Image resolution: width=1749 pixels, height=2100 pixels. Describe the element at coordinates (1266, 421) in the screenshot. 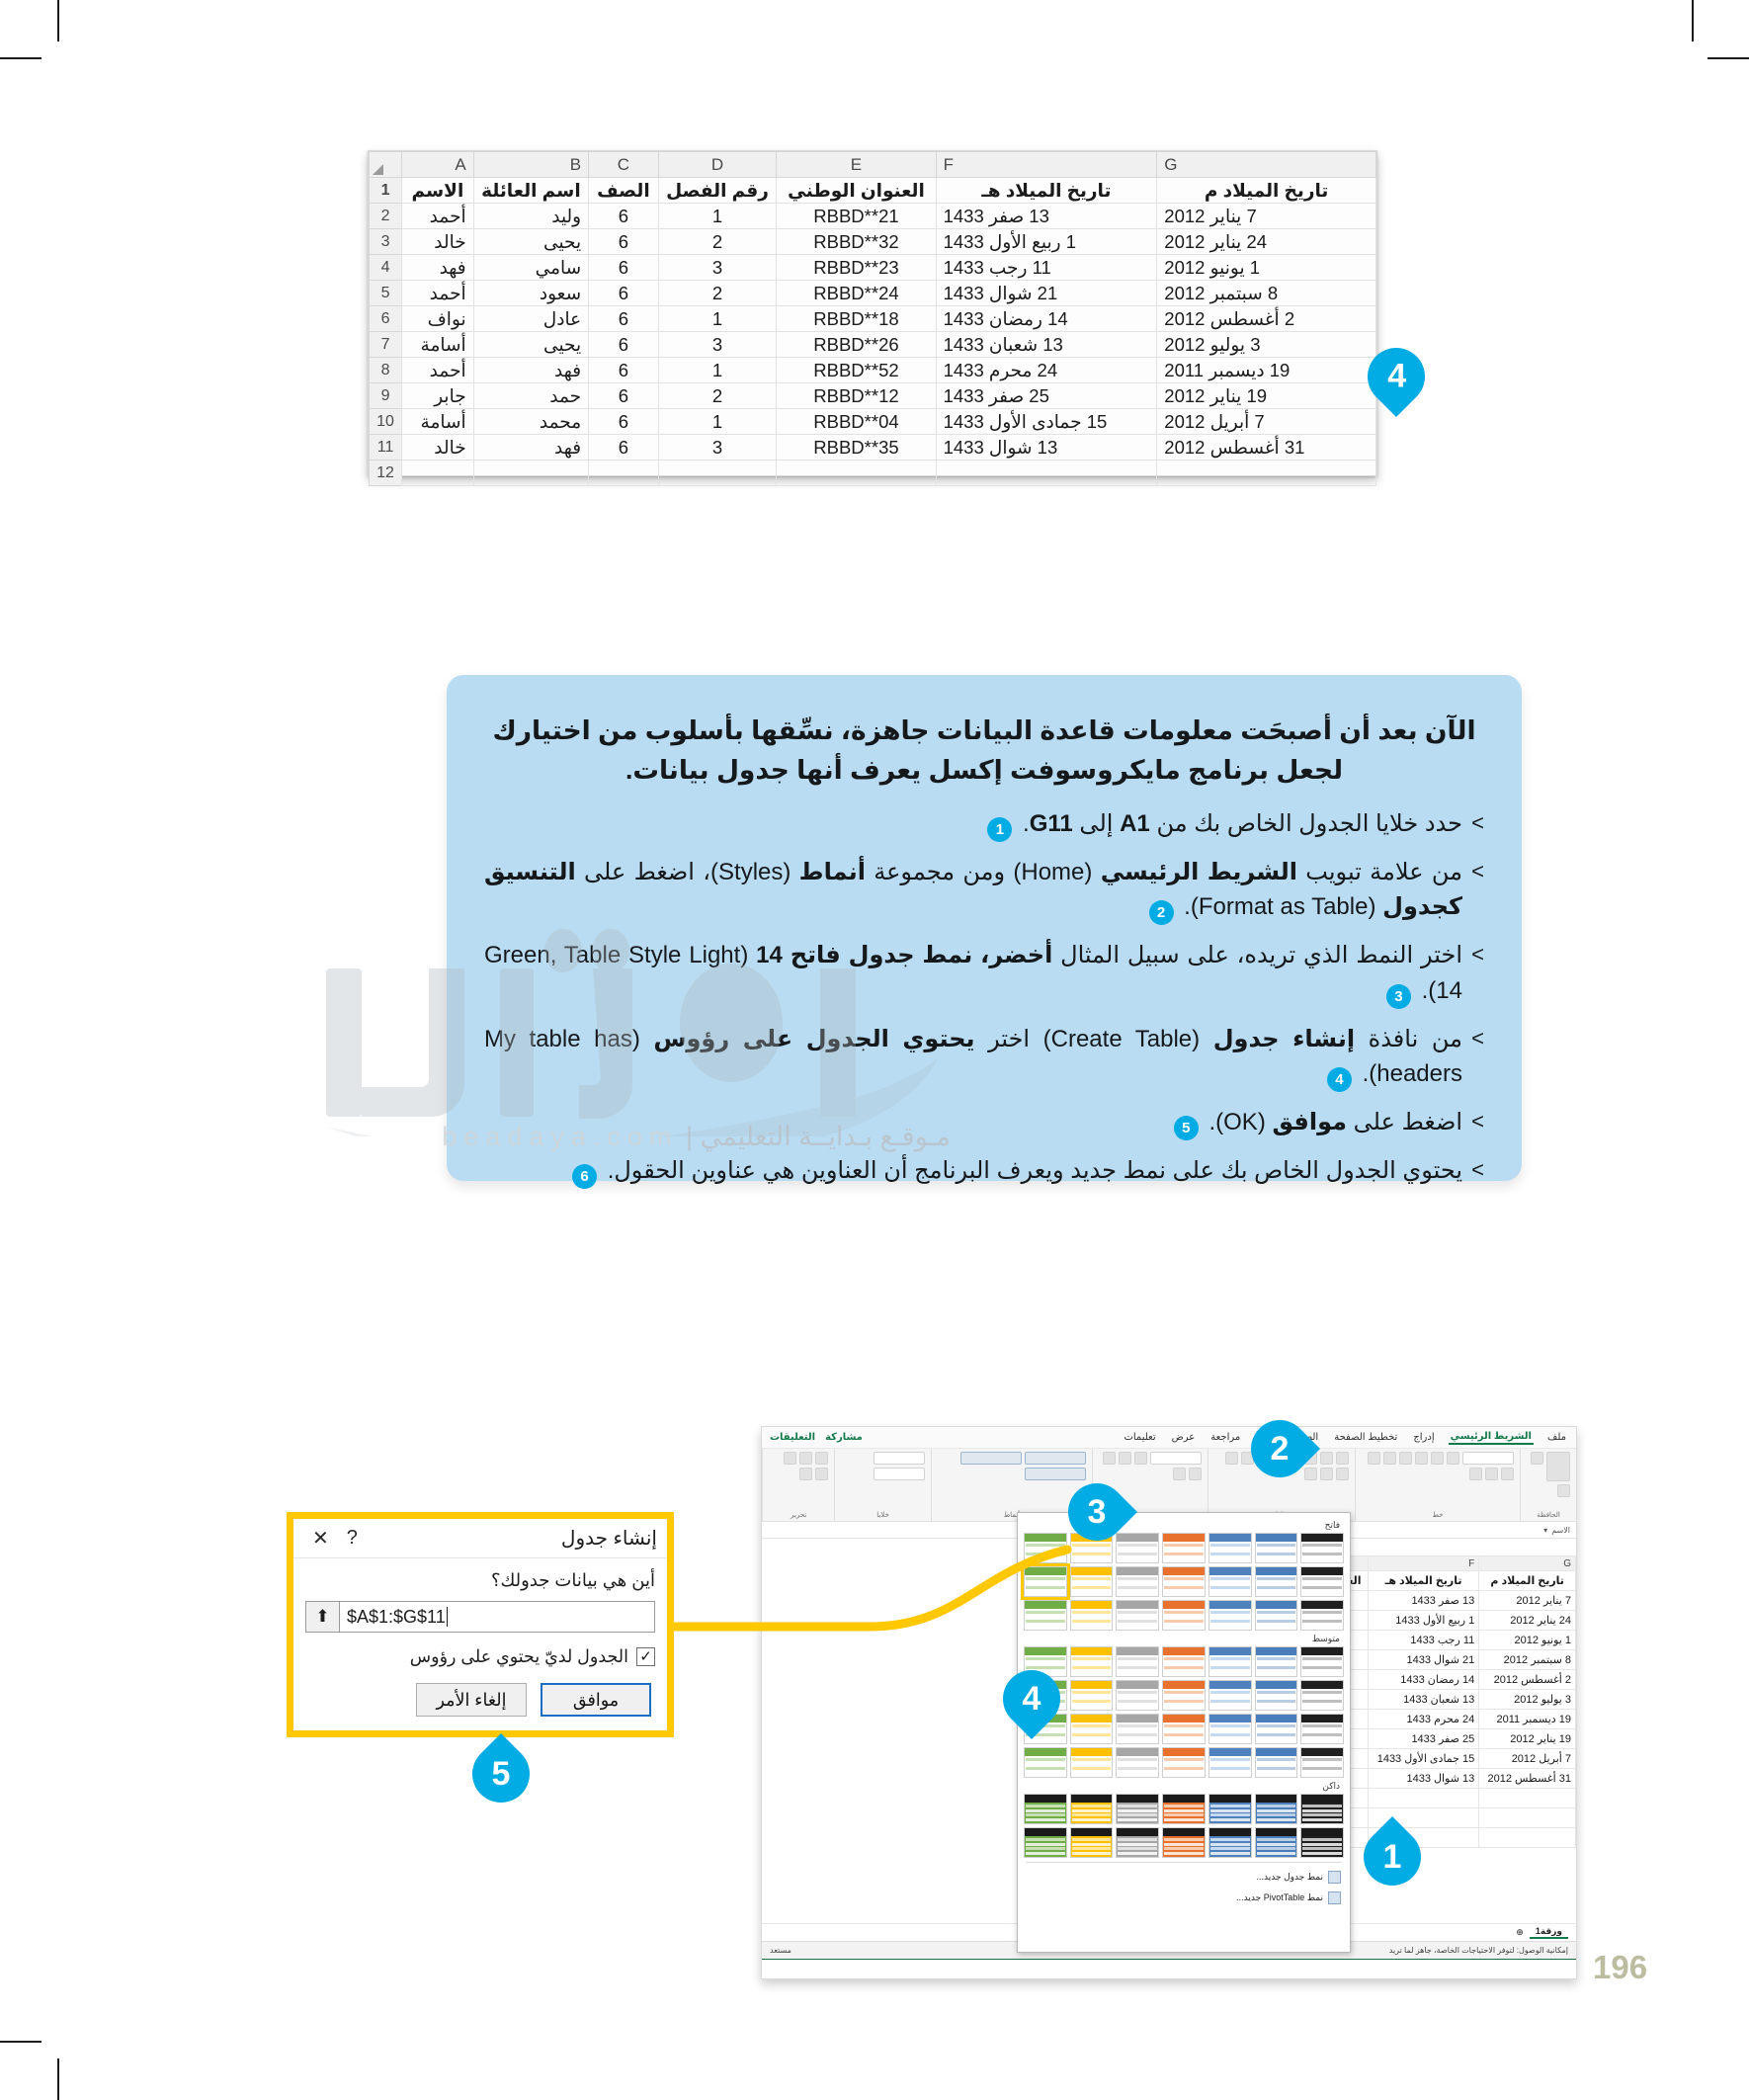

I see `cell-birthdate-g: 7 أبريل 2012` at that location.